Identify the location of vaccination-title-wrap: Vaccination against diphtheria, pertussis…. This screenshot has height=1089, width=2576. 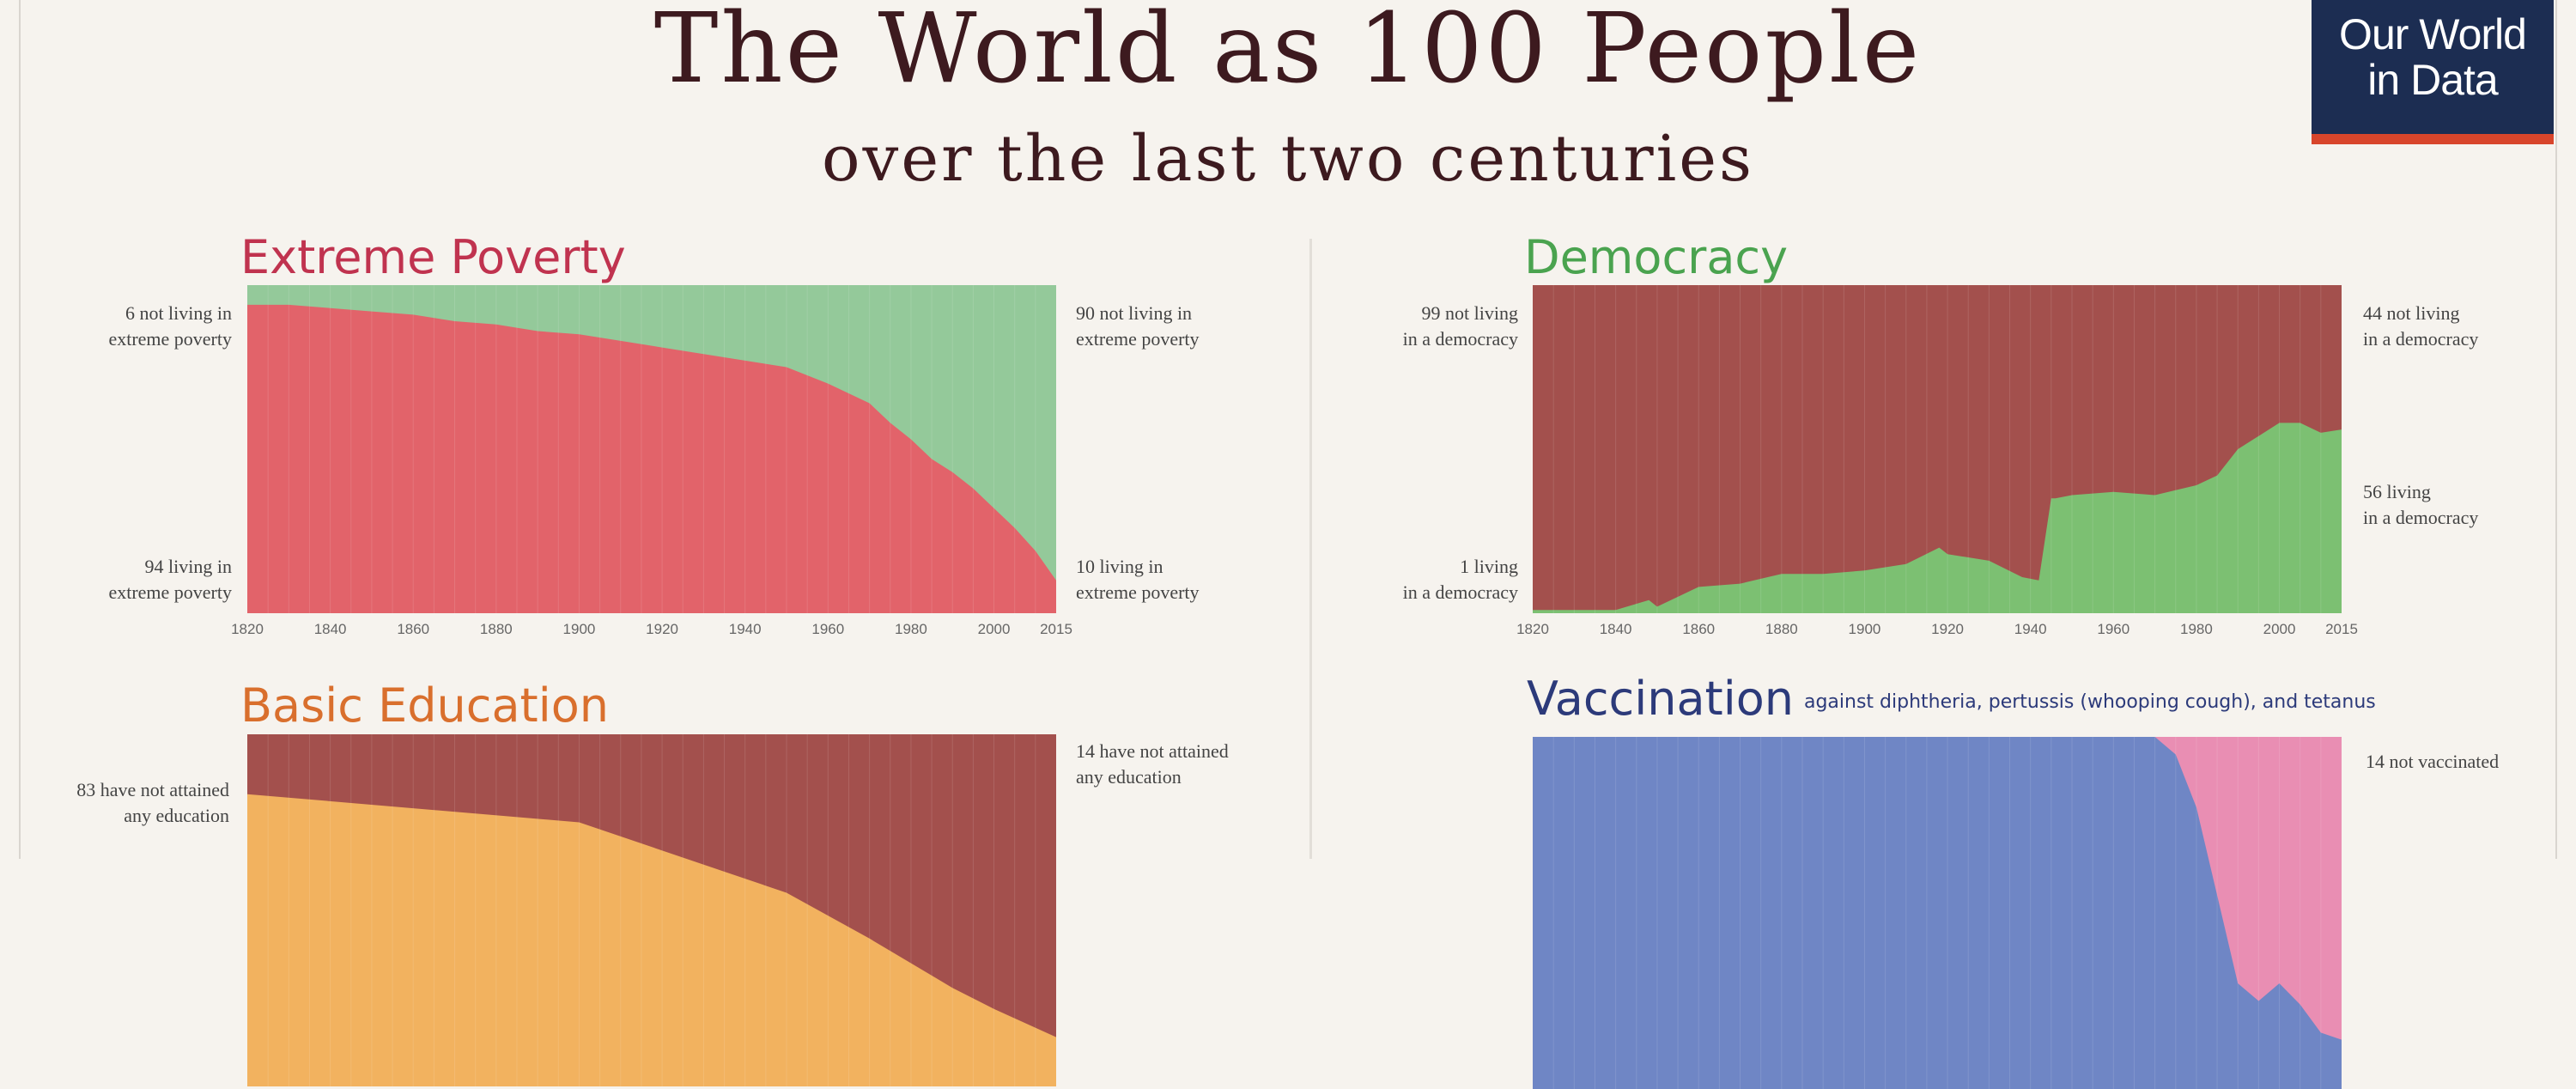
(1952, 699).